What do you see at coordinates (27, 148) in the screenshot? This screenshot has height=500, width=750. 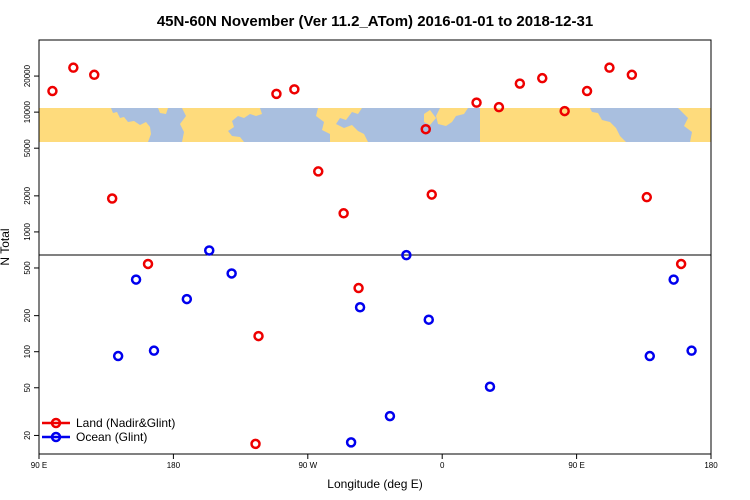 I see `y-tick-label: 5000` at bounding box center [27, 148].